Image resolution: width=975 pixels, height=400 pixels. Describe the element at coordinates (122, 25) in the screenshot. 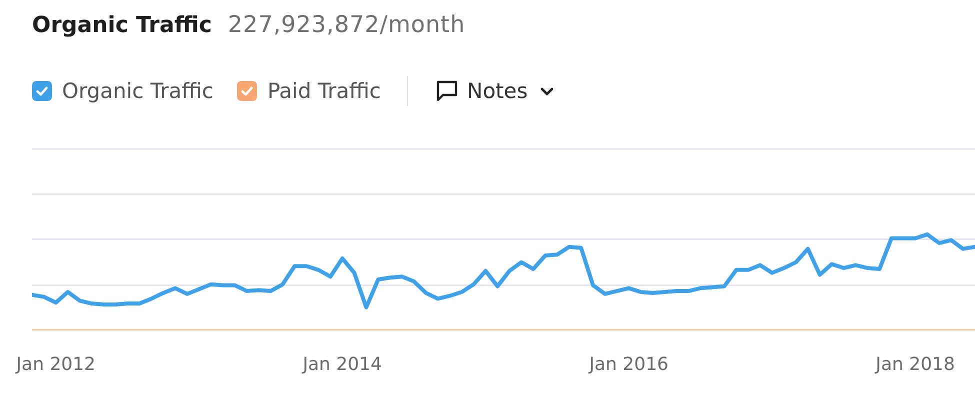

I see `chart-title: Organic Traffic` at that location.